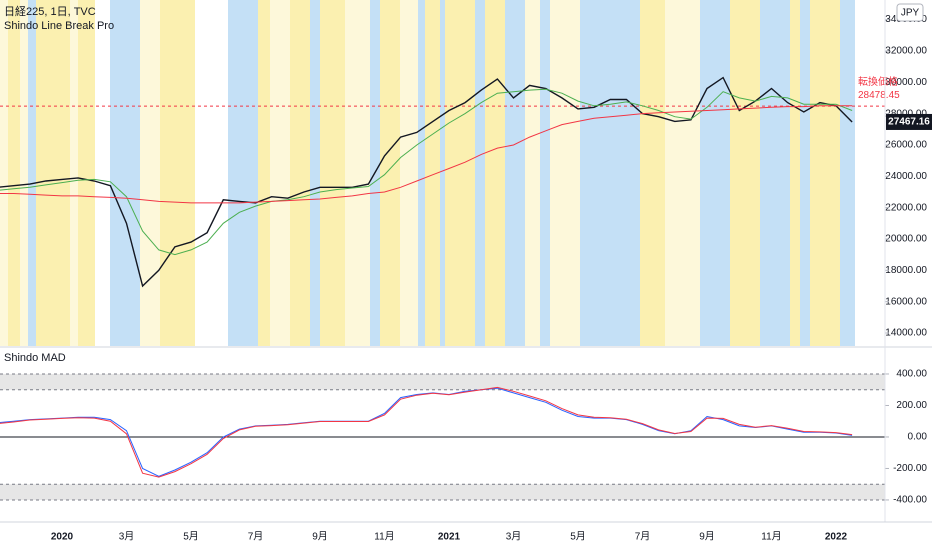 Image resolution: width=932 pixels, height=550 pixels. What do you see at coordinates (910, 500) in the screenshot?
I see `y-tick-label: -400.00` at bounding box center [910, 500].